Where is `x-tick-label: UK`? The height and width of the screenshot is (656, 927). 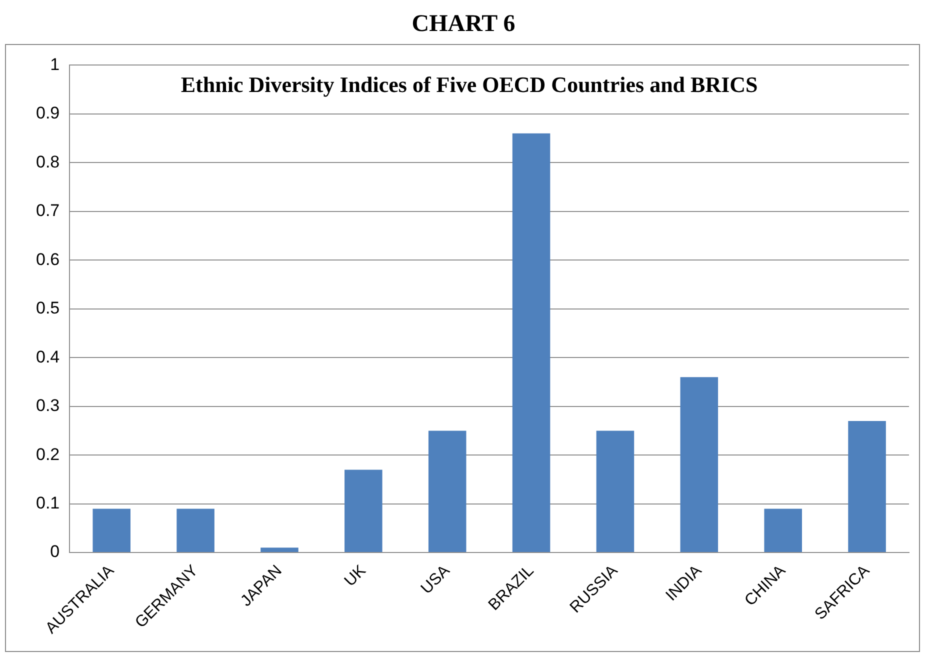
x-tick-label: UK is located at coordinates (356, 576).